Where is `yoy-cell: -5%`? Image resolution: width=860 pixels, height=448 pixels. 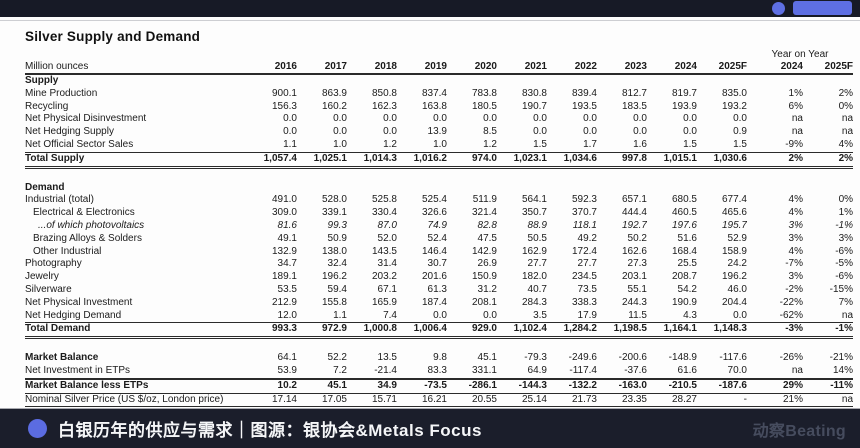
yoy-cell: -5% is located at coordinates (844, 264).